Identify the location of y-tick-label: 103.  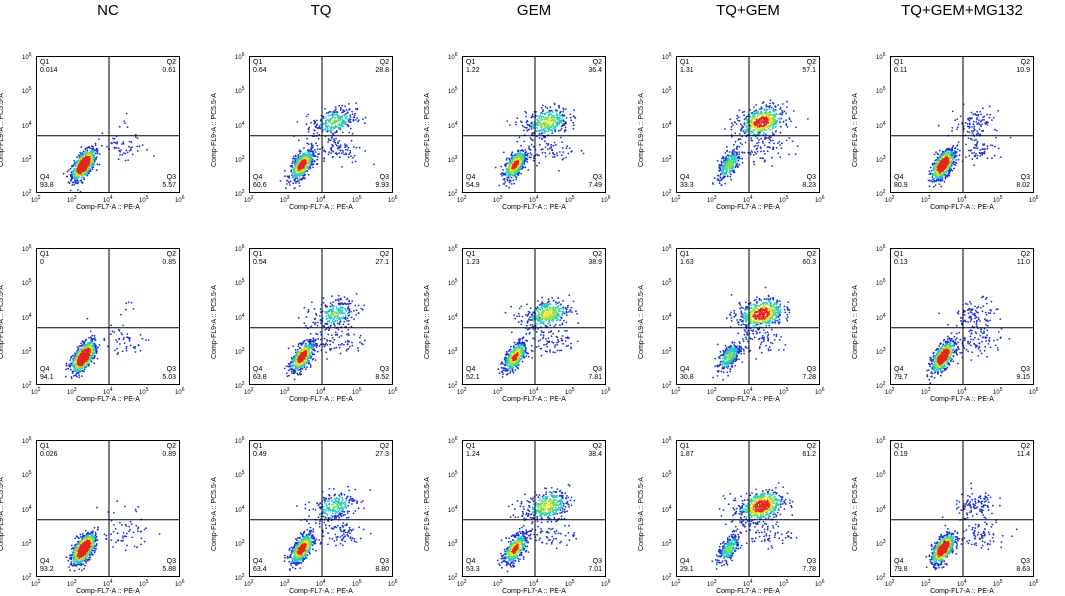
(239, 159).